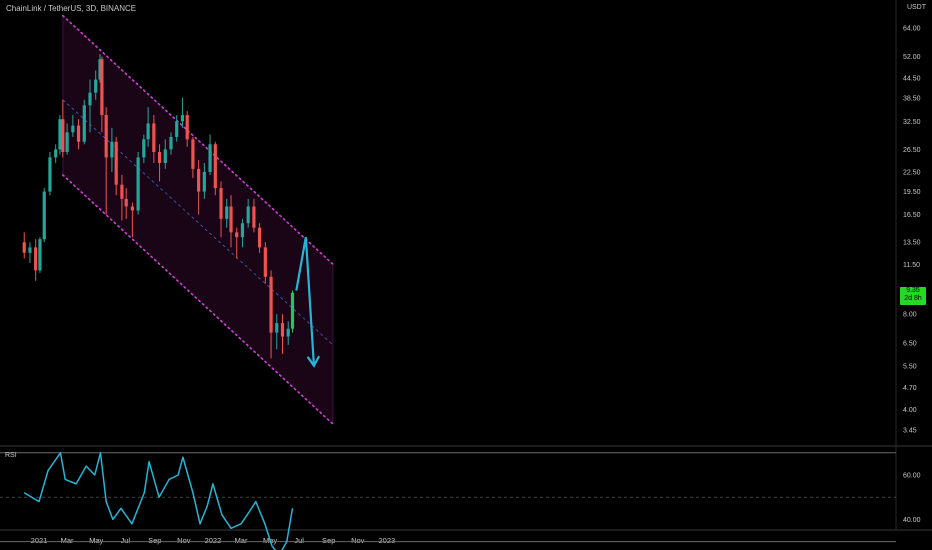 The image size is (932, 550). Describe the element at coordinates (913, 290) in the screenshot. I see `last-price: 9.35` at that location.